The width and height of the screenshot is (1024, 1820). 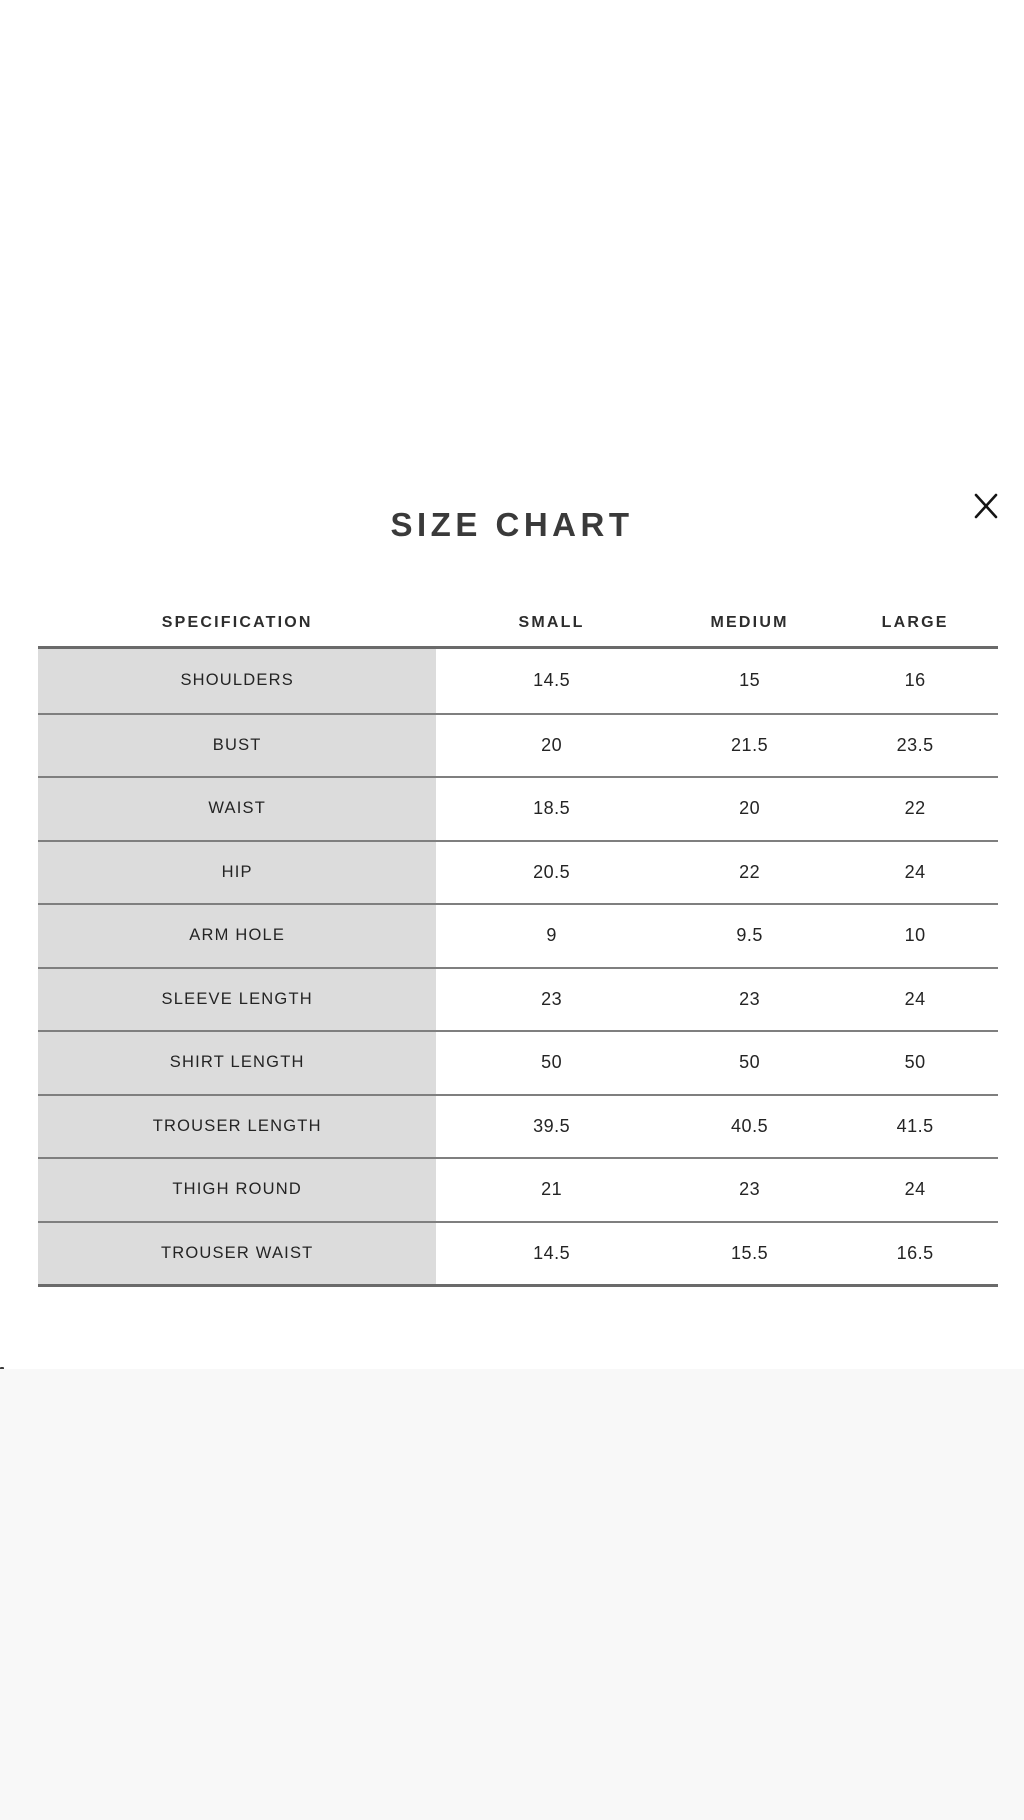 I want to click on row-label: THIGH ROUND, so click(x=237, y=1190).